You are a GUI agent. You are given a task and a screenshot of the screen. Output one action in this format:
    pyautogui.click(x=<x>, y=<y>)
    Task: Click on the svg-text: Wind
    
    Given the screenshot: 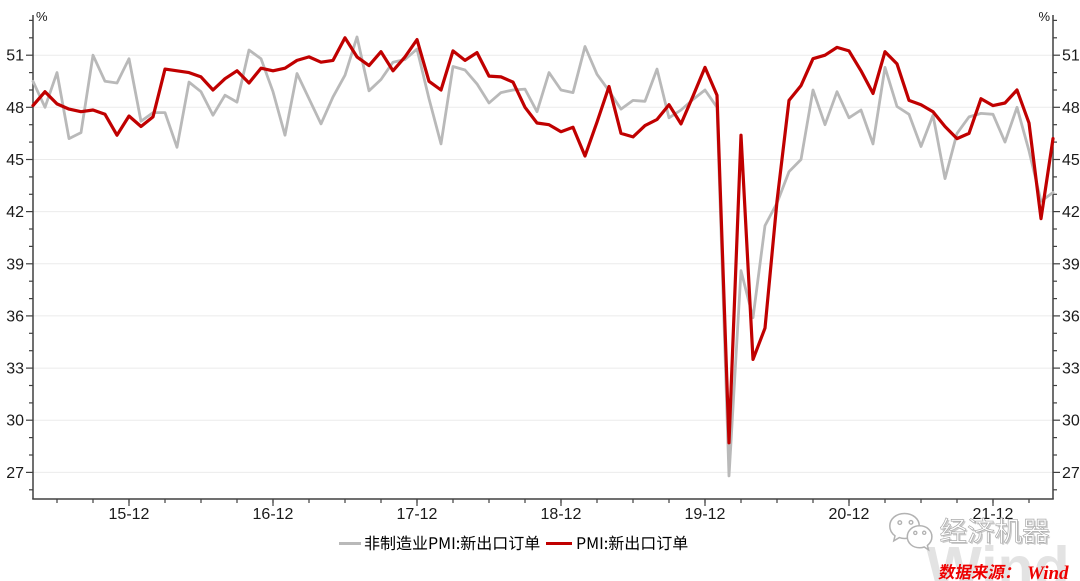 What is the action you would take?
    pyautogui.click(x=1048, y=572)
    